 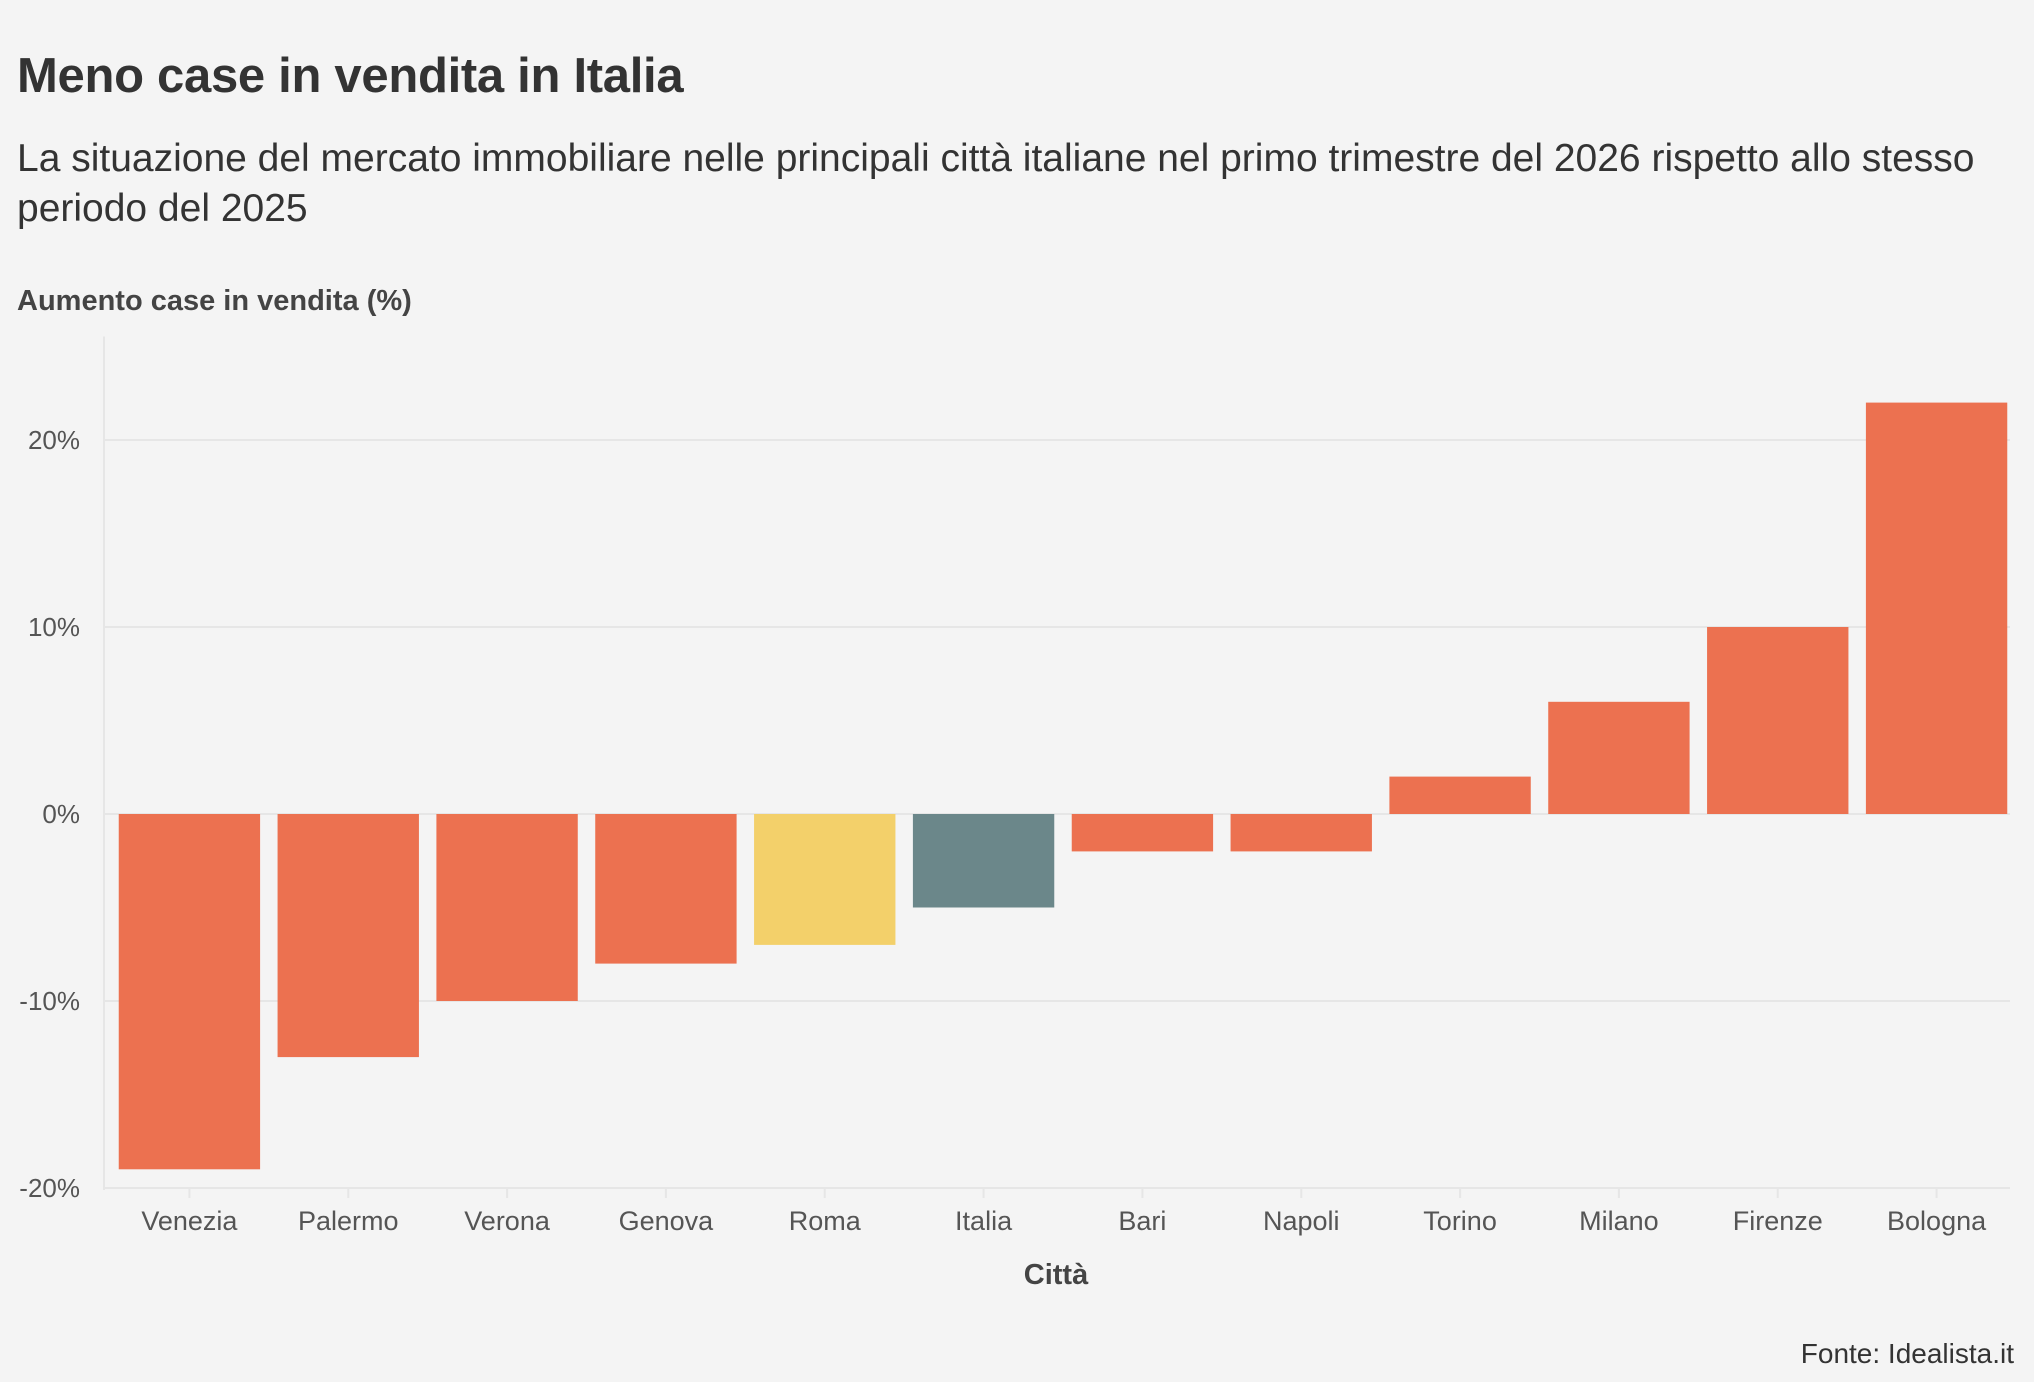 What do you see at coordinates (54, 440) in the screenshot?
I see `y-tick-label: 20%` at bounding box center [54, 440].